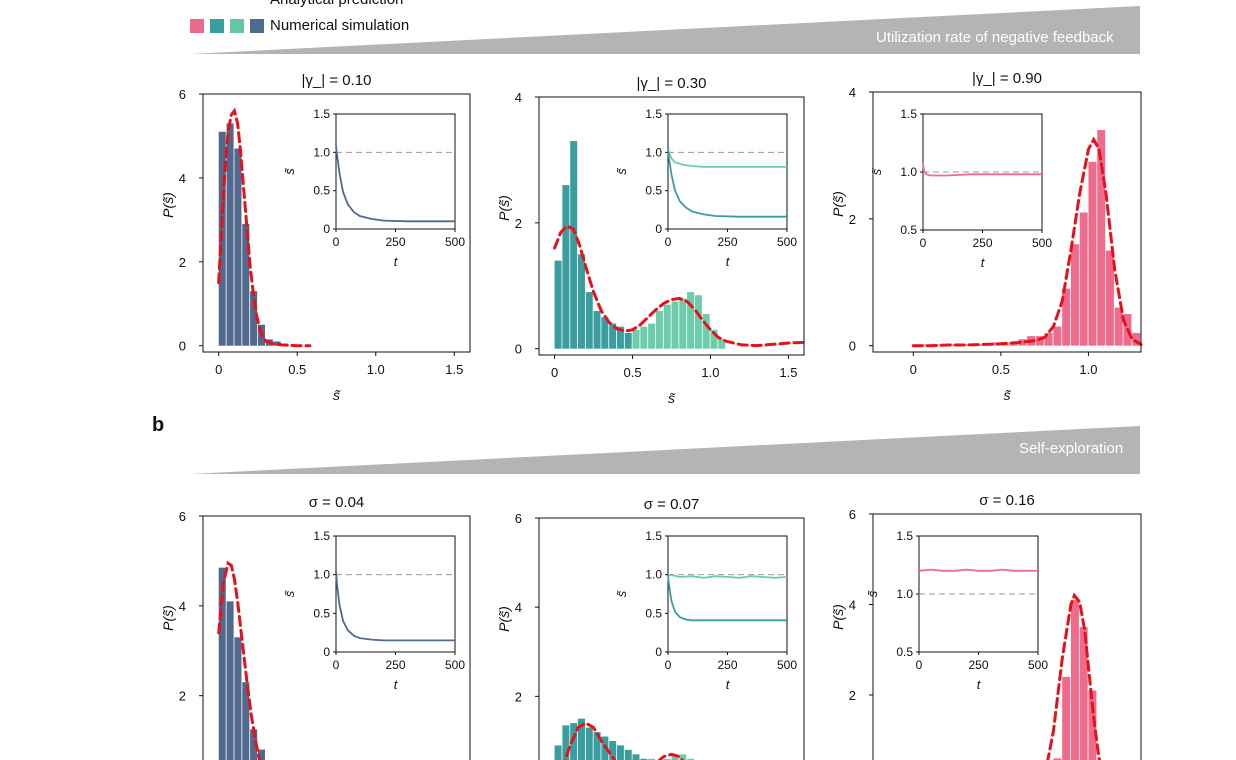 Image resolution: width=1236 pixels, height=760 pixels. What do you see at coordinates (336, 4) in the screenshot?
I see `legend-analytical-label: Analytical prediction` at bounding box center [336, 4].